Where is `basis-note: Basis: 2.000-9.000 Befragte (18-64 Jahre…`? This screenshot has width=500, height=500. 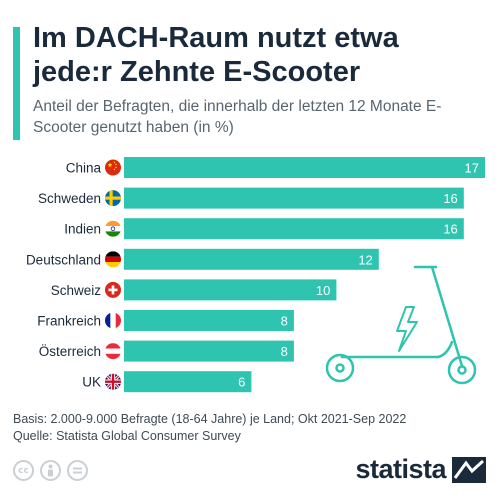 basis-note: Basis: 2.000-9.000 Befragte (18-64 Jahre… is located at coordinates (210, 419).